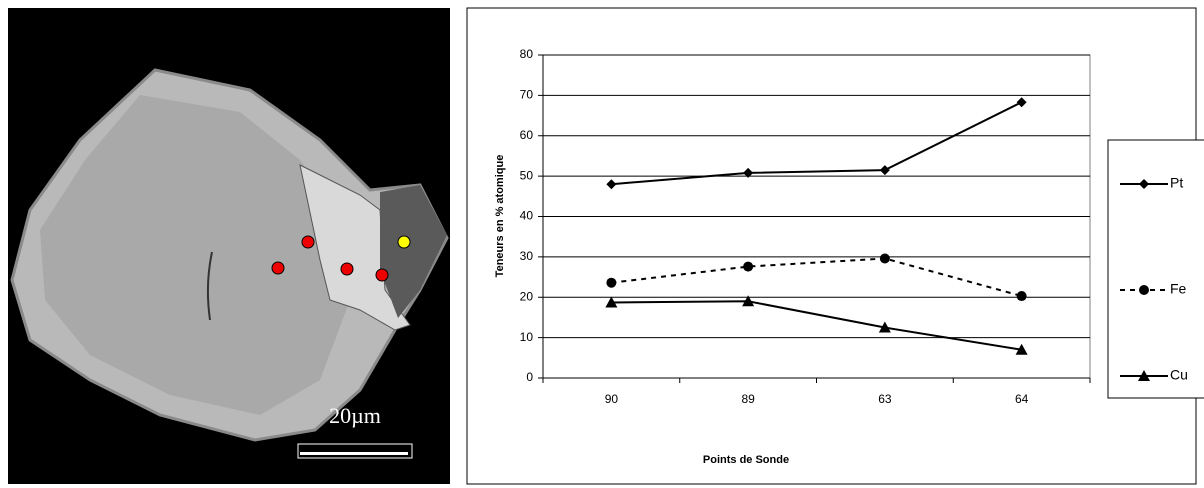  Describe the element at coordinates (527, 256) in the screenshot. I see `y-tick-label: 30` at that location.